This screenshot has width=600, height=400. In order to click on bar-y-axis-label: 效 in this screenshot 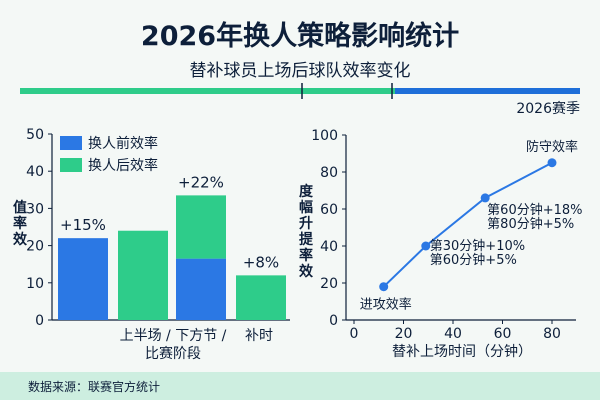, I will do `click(20, 239)`.